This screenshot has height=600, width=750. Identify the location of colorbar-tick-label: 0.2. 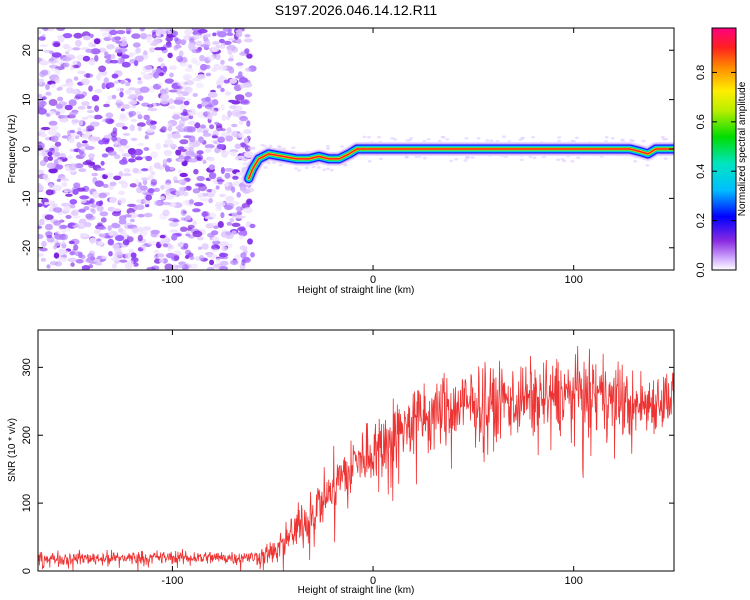
(701, 220).